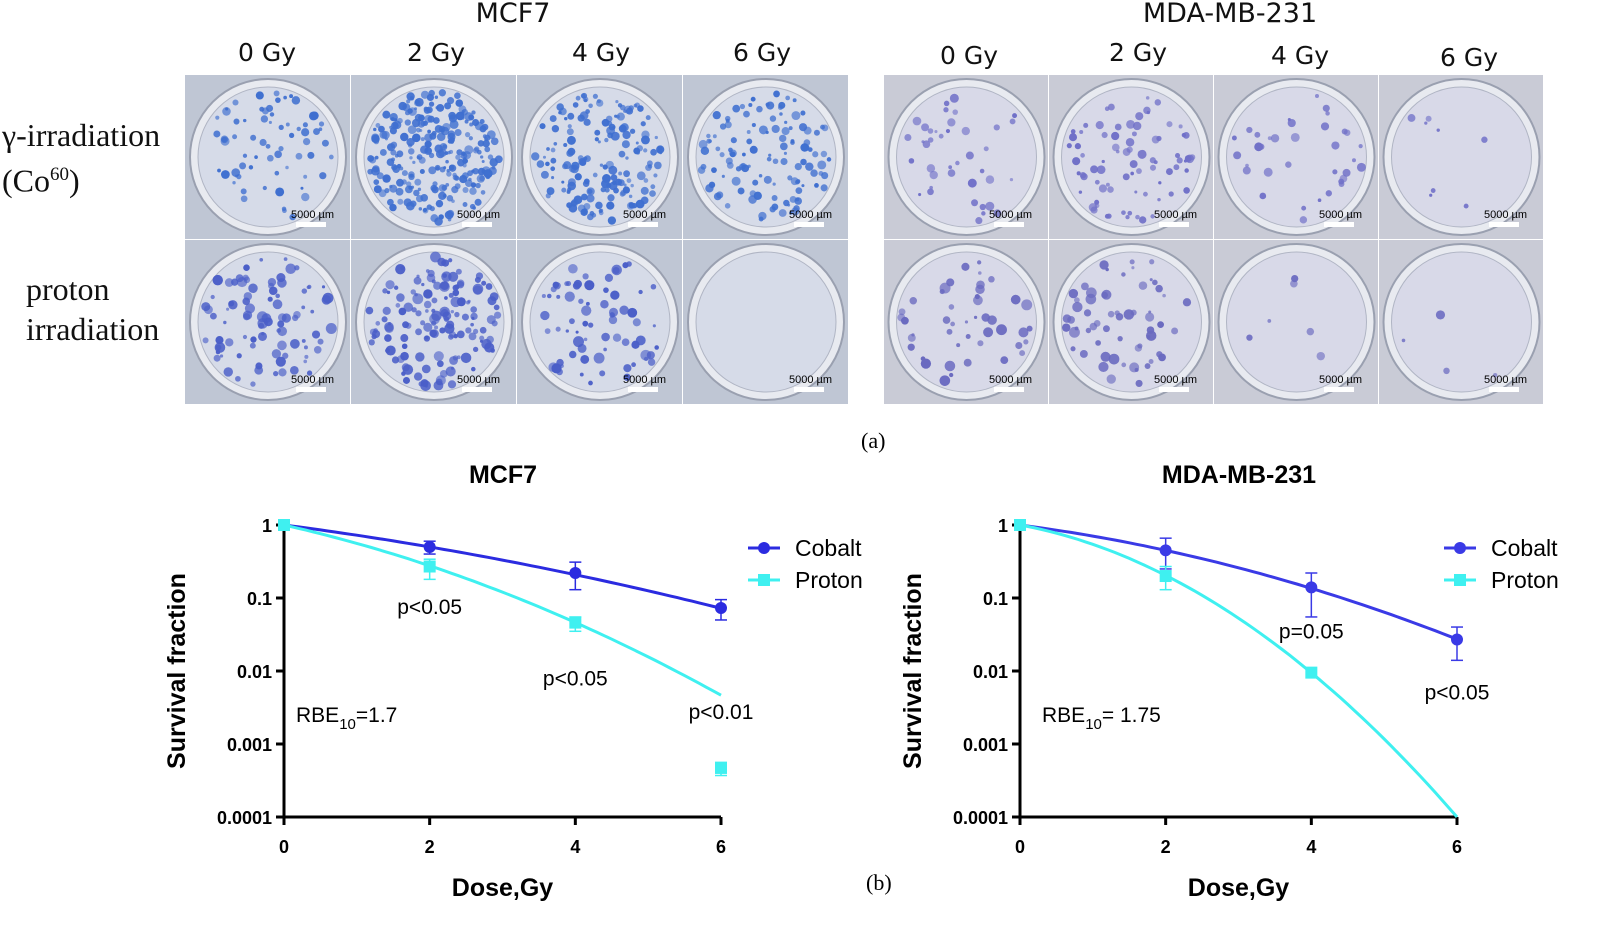 This screenshot has height=931, width=1609. What do you see at coordinates (1131, 715) in the screenshot?
I see `rbe-value: = 1.75` at bounding box center [1131, 715].